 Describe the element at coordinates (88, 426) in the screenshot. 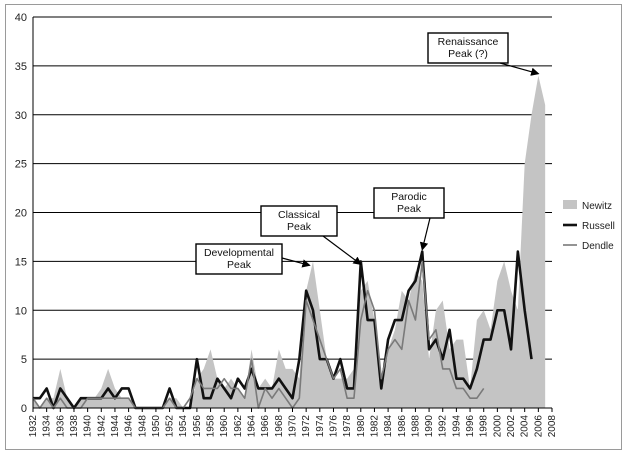

I see `x-tick-label: 1940` at that location.